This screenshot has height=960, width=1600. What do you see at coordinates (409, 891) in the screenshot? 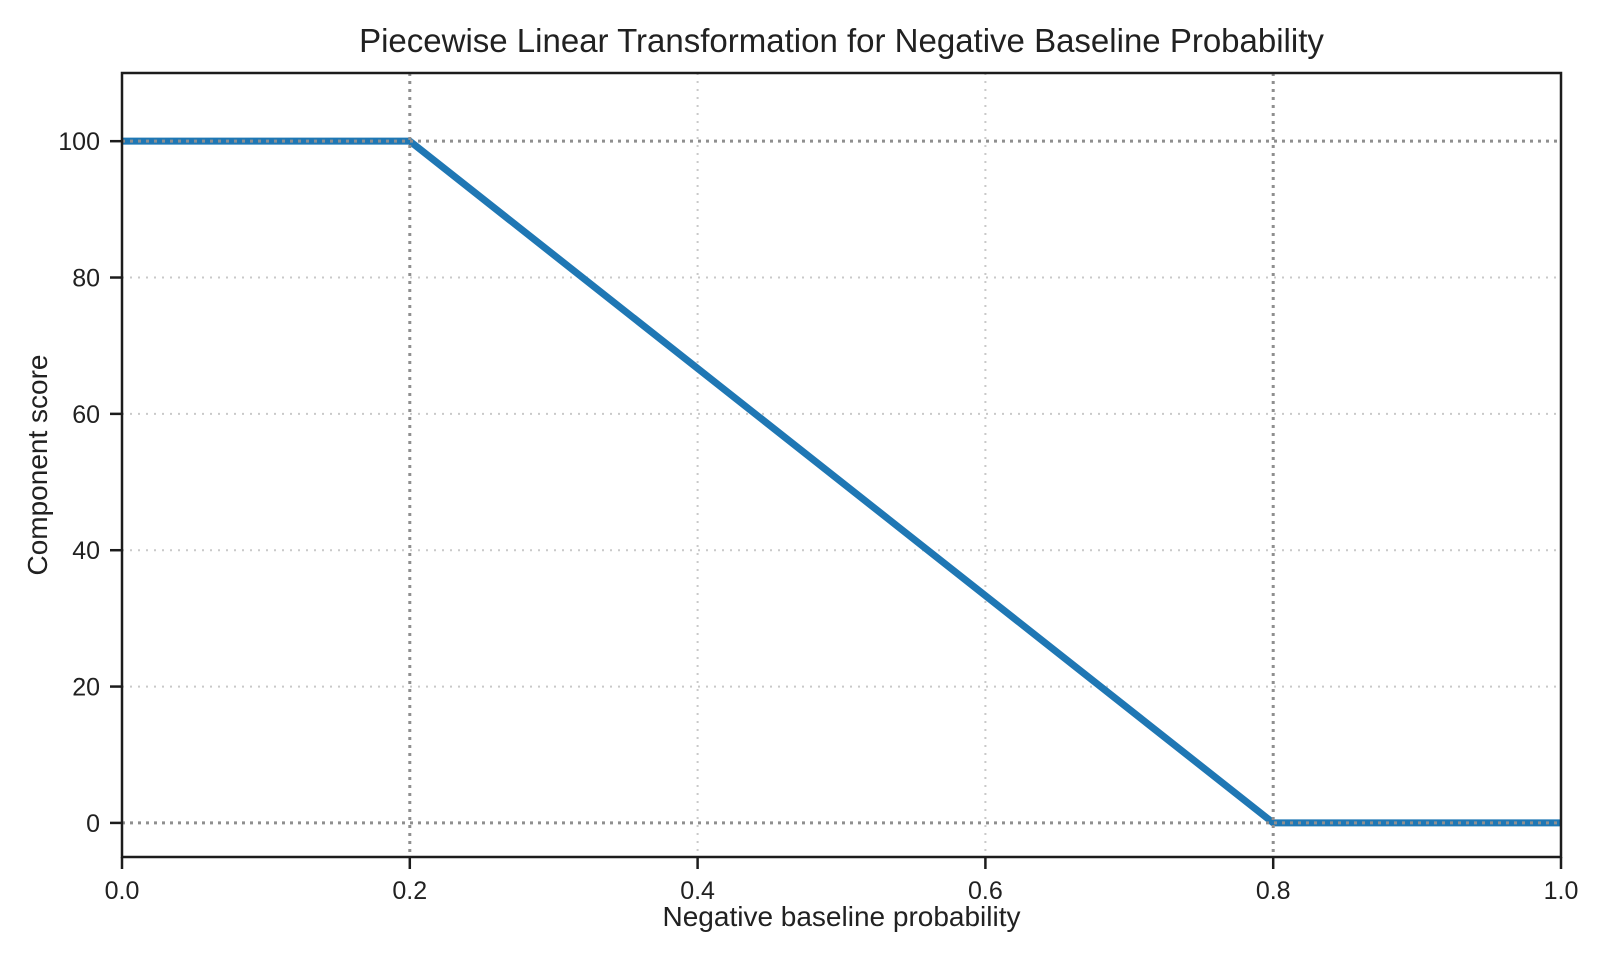
I see `x-tick-label: 0.2` at bounding box center [409, 891].